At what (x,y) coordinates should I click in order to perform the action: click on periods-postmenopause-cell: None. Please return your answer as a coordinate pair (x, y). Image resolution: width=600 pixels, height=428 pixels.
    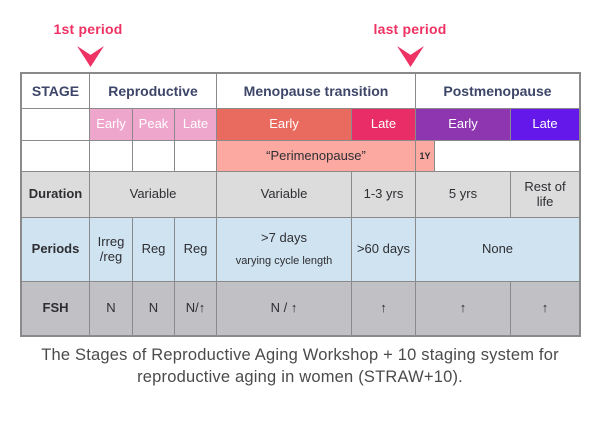
    Looking at the image, I should click on (497, 250).